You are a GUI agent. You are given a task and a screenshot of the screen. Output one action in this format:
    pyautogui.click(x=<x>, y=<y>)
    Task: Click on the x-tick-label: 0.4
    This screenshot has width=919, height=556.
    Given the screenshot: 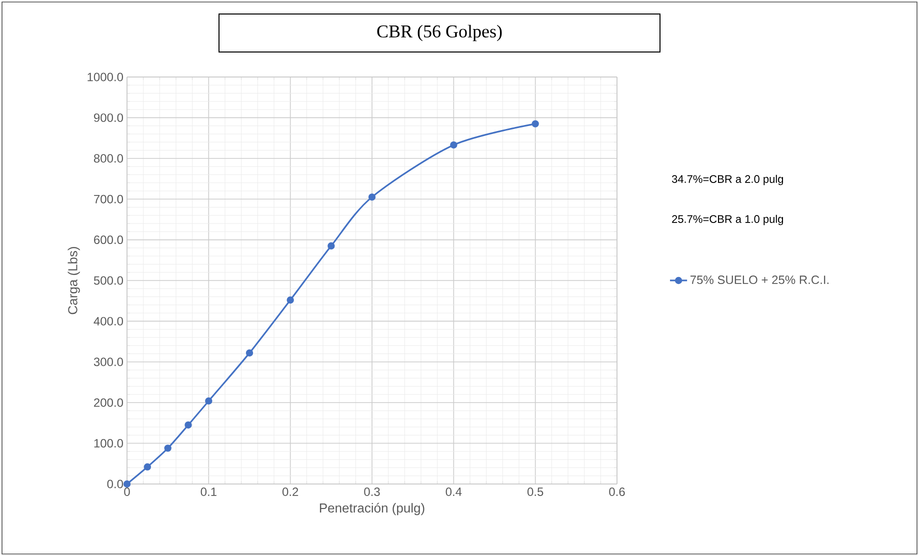 What is the action you would take?
    pyautogui.click(x=454, y=492)
    